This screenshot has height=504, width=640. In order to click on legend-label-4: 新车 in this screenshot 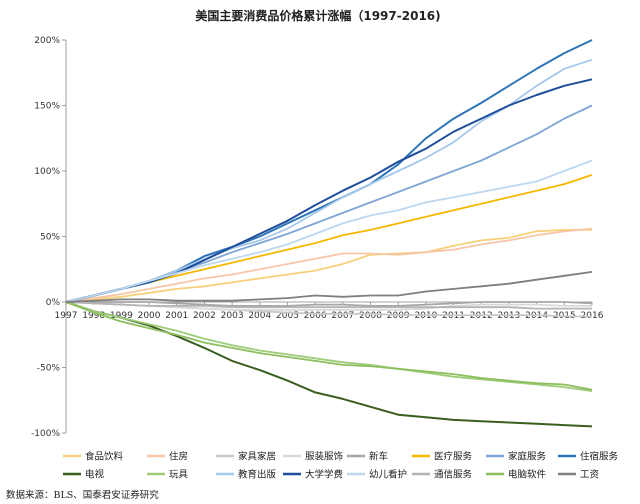, I will do `click(378, 457)`.